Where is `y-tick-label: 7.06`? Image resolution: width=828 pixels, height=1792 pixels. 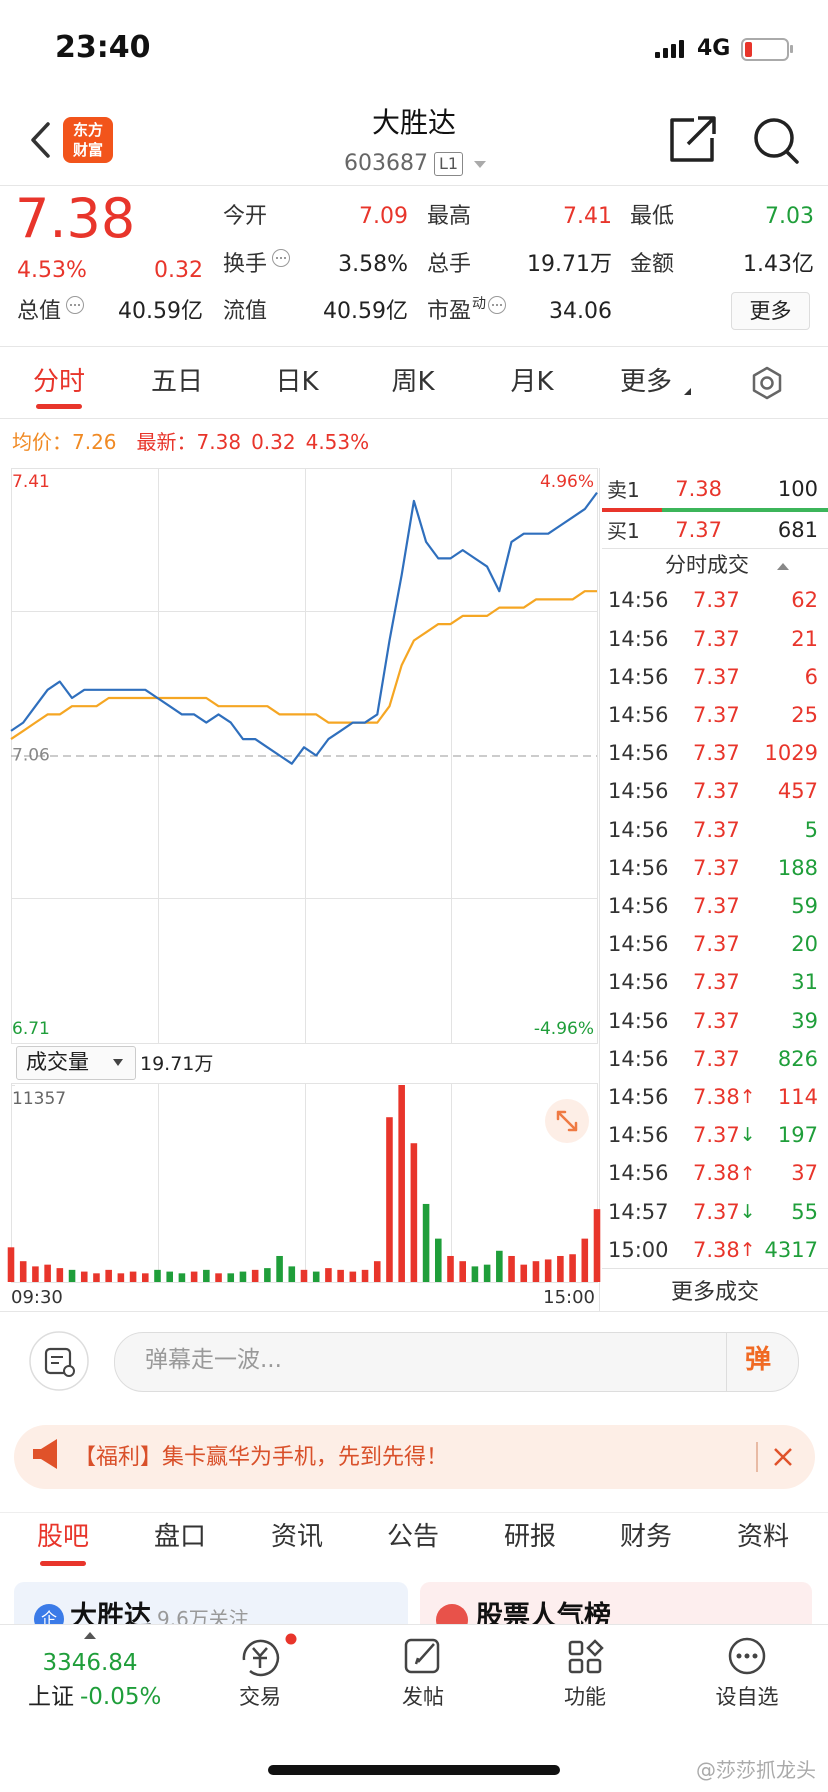
y-tick-label: 7.06 is located at coordinates (31, 756).